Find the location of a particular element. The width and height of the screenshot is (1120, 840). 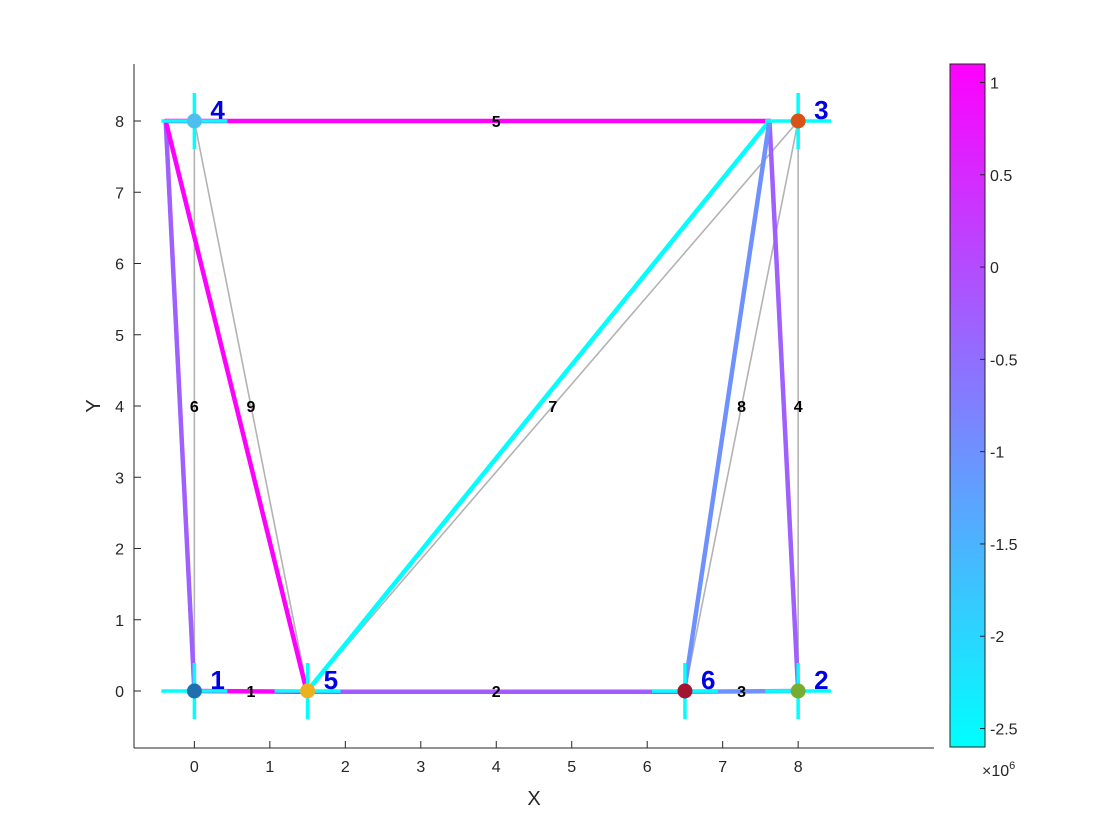

y-tick-label-3: 3 is located at coordinates (119, 478).